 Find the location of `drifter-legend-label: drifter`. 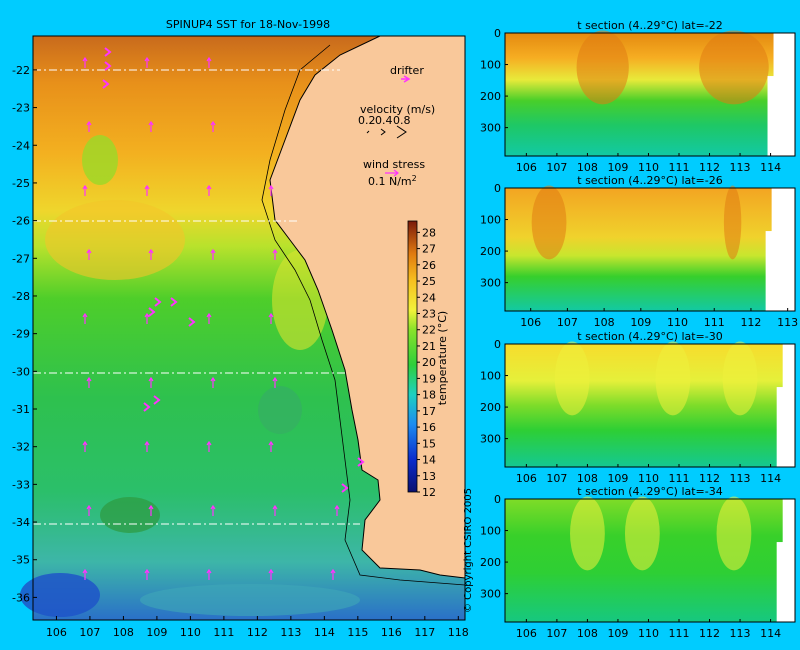

drifter-legend-label: drifter is located at coordinates (407, 70).